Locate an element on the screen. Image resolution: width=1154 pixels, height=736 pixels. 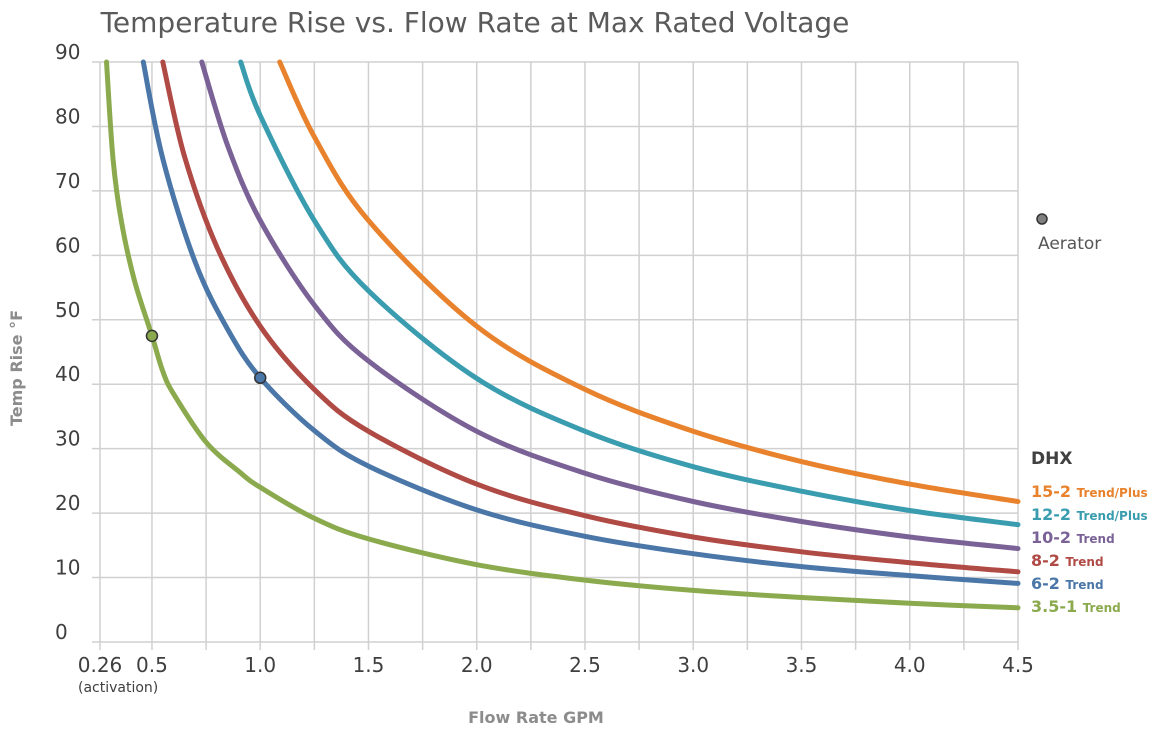
legend-entry: 8-2 Trend is located at coordinates (1067, 560).